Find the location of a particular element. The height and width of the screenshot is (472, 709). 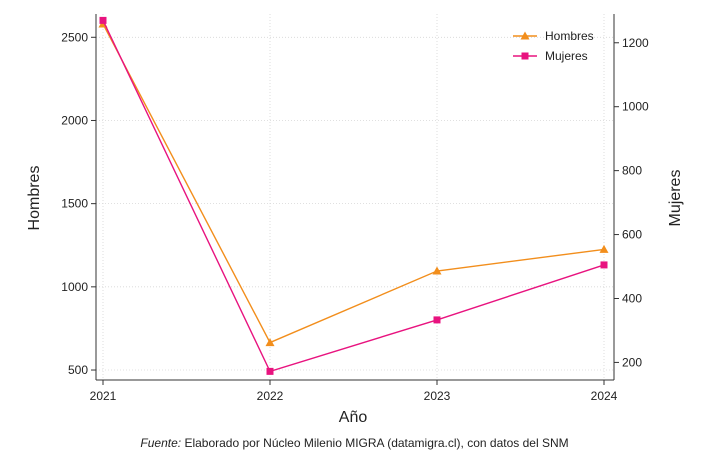

y-left-tick-label: 2500 is located at coordinates (74, 37).